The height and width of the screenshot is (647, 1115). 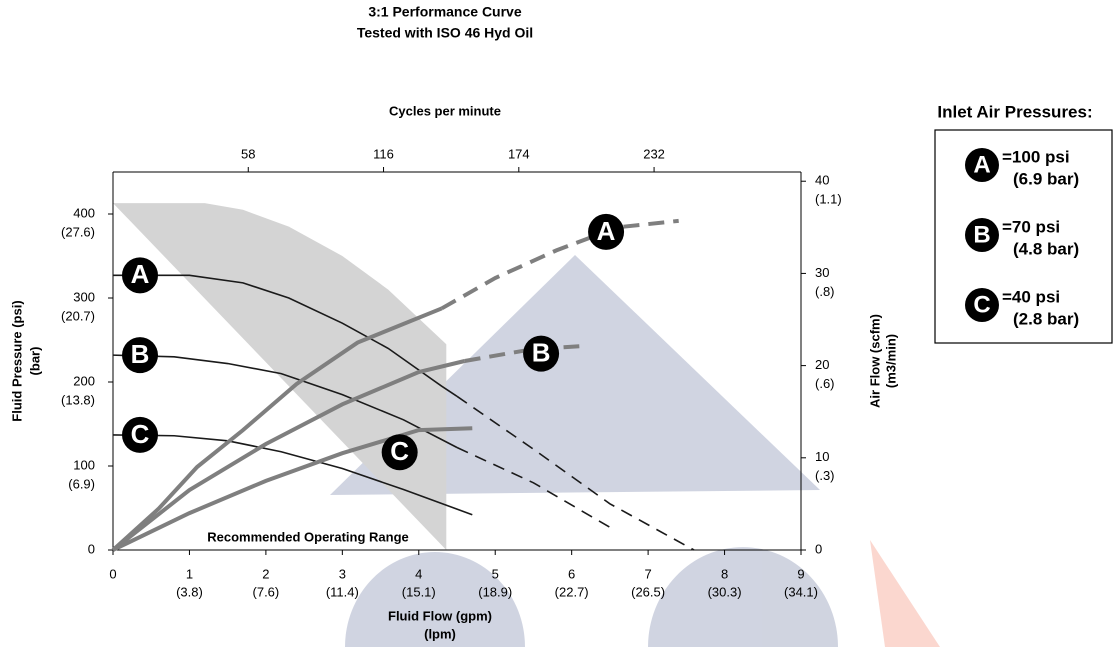 What do you see at coordinates (34, 361) in the screenshot?
I see `y-axis-subtitle: (bar)` at bounding box center [34, 361].